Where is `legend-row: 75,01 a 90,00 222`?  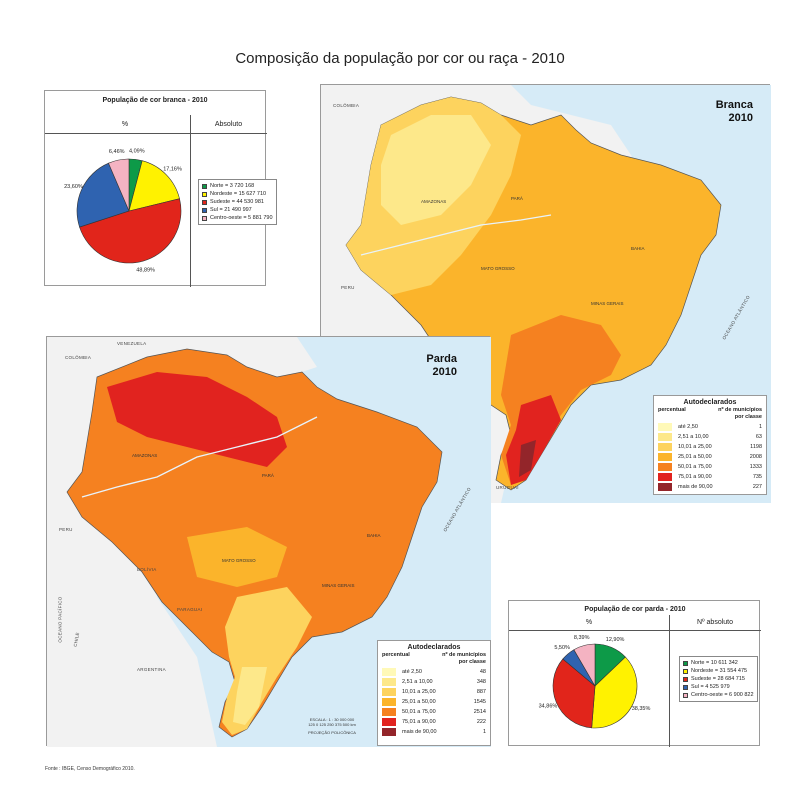 legend-row: 75,01 a 90,00 222 is located at coordinates (434, 722).